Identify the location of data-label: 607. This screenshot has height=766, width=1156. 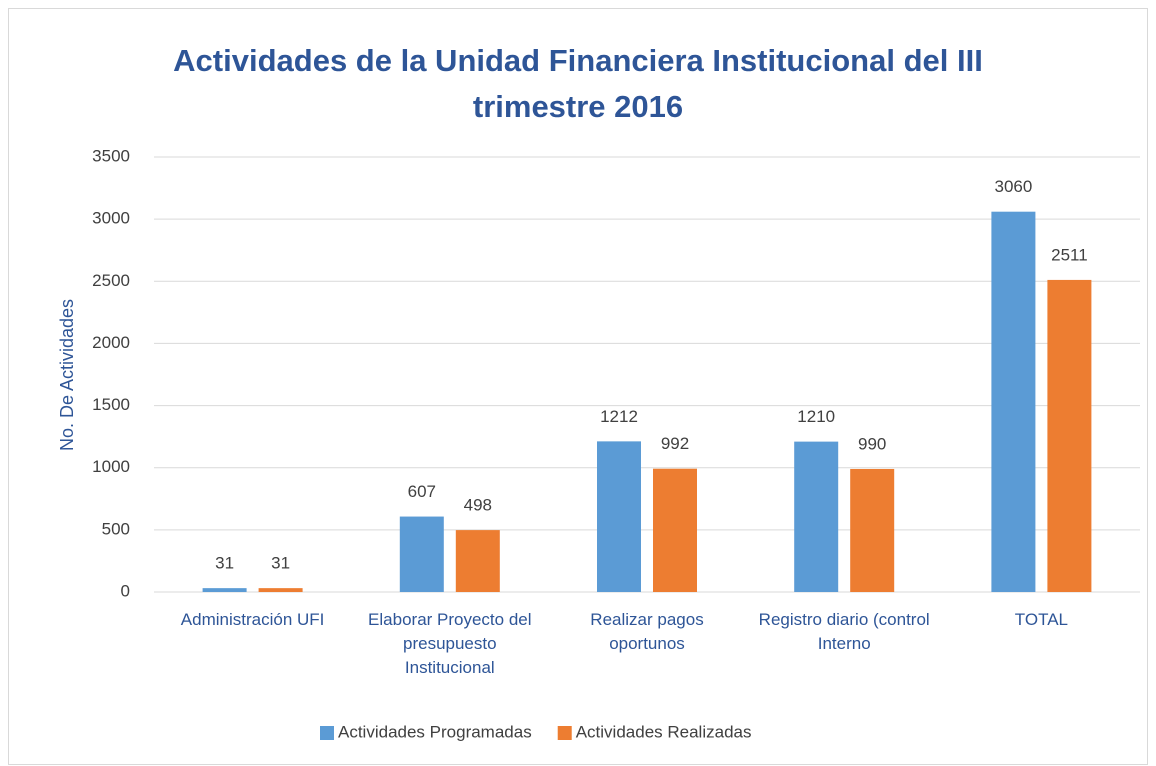
(422, 491).